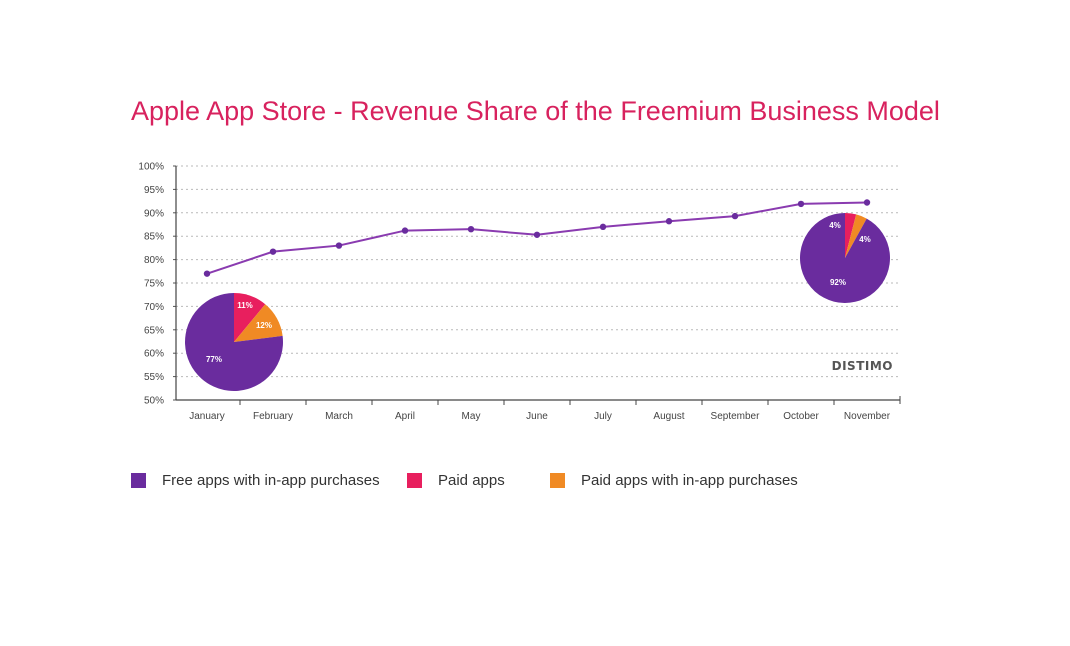 The width and height of the screenshot is (1070, 646). What do you see at coordinates (154, 237) in the screenshot?
I see `y-tick-label: 85%` at bounding box center [154, 237].